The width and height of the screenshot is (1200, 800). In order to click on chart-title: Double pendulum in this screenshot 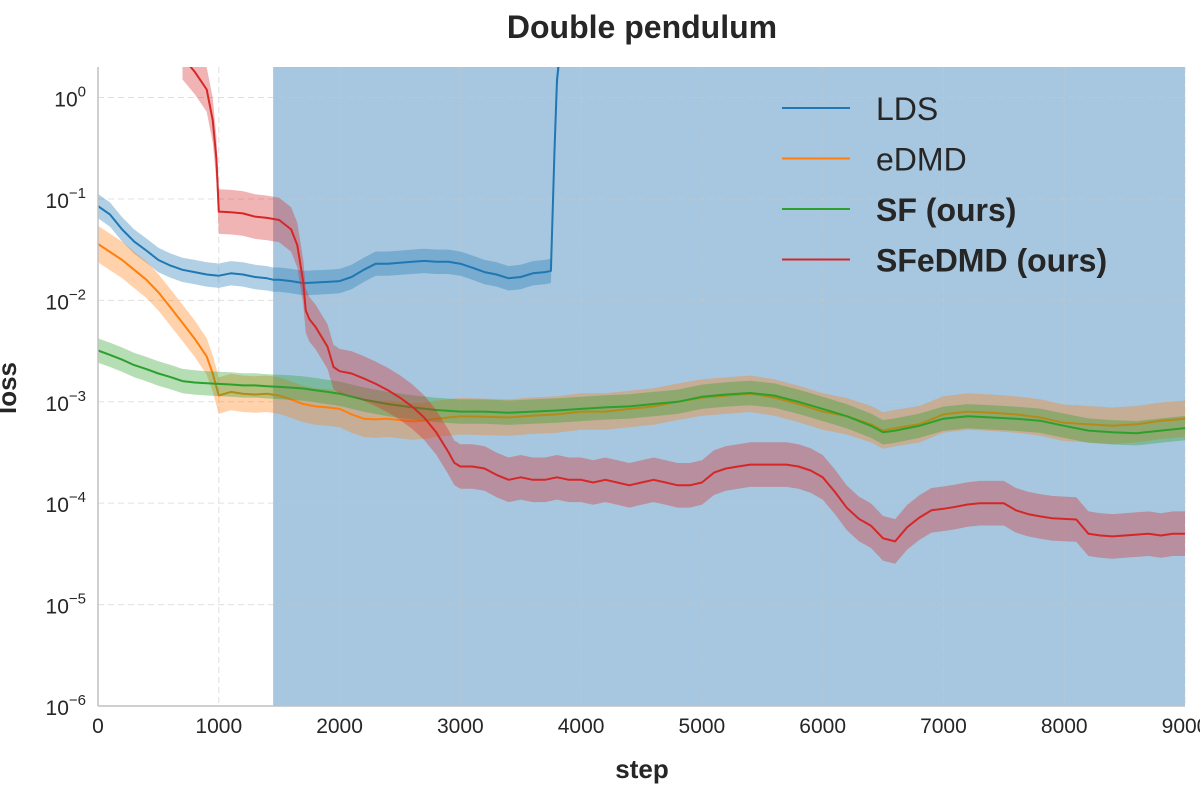, I will do `click(642, 27)`.